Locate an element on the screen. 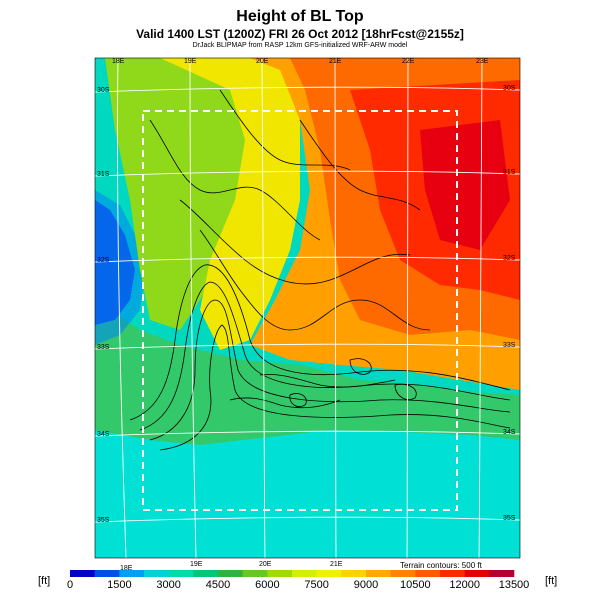 This screenshot has width=600, height=600. lat-left-label-33: 33S is located at coordinates (103, 347).